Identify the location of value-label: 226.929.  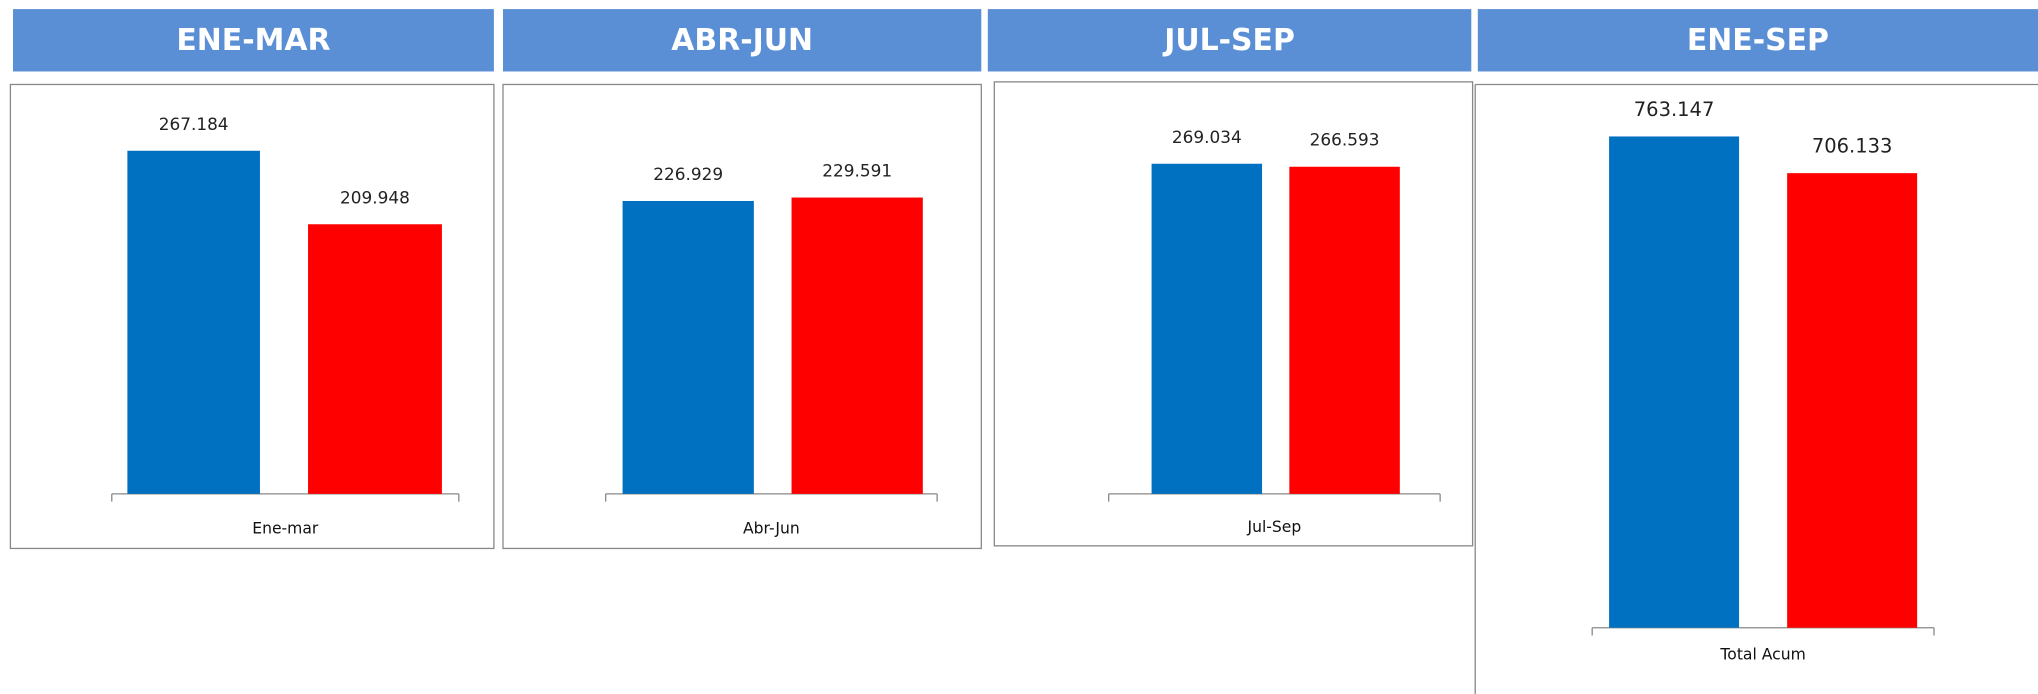
(688, 174).